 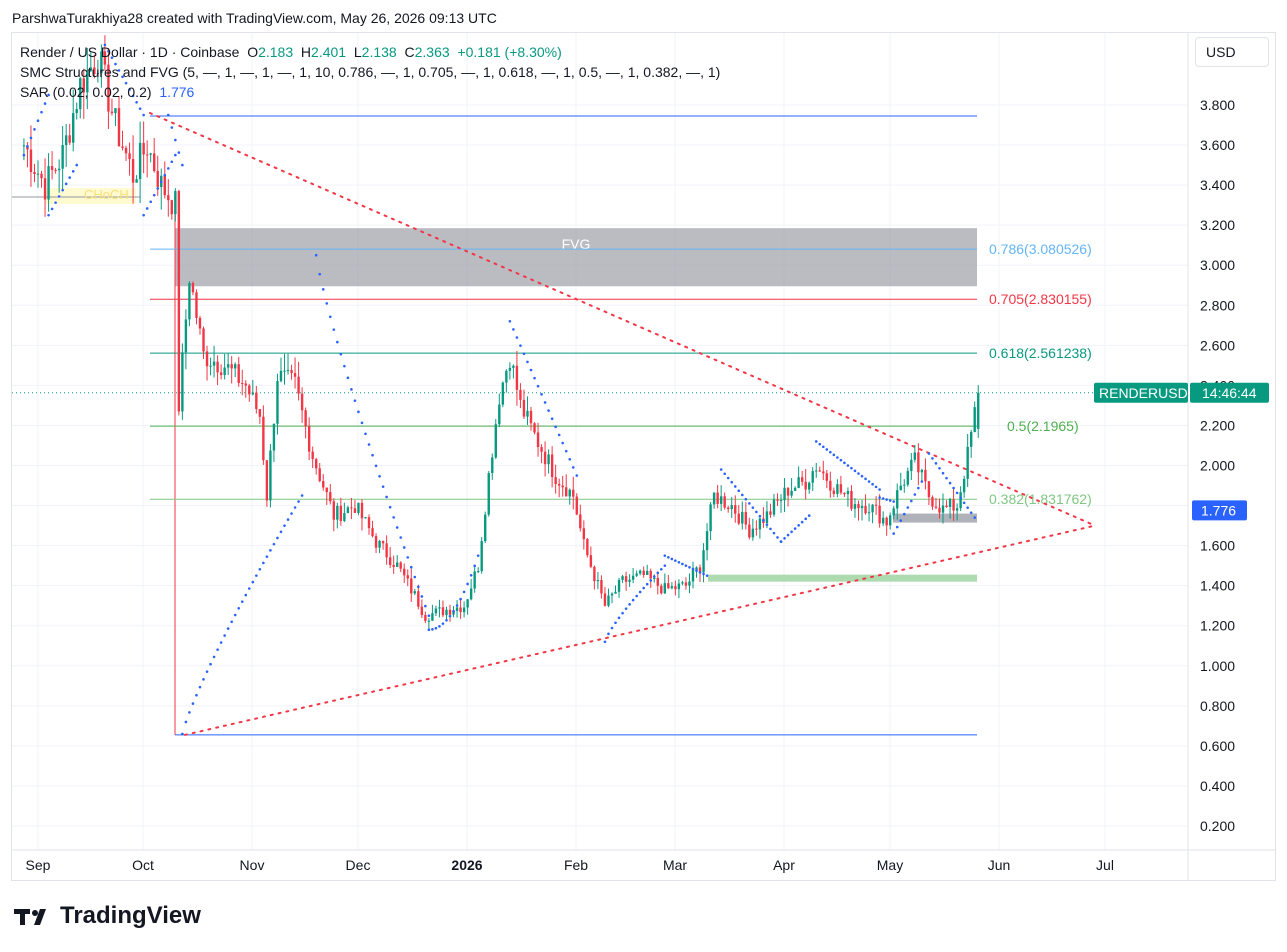 I want to click on choch-label: CHoCH, so click(x=106, y=194).